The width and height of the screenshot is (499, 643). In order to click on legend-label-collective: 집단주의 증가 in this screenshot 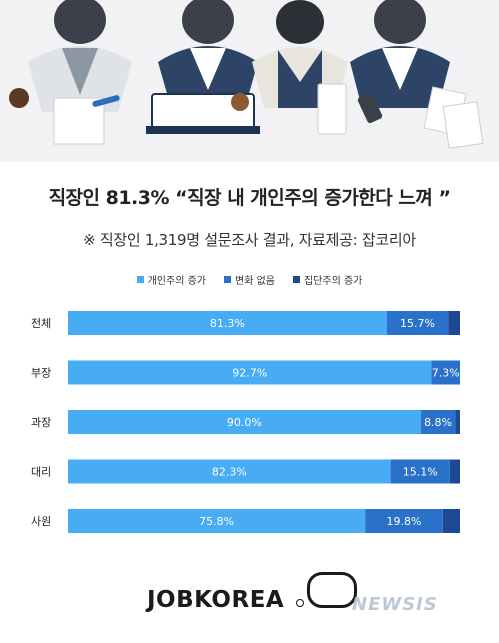, I will do `click(333, 281)`.